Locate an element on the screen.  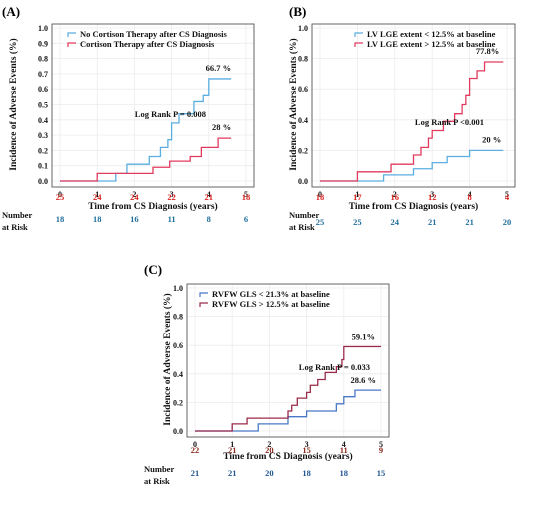
panel-label: (C) is located at coordinates (153, 269).